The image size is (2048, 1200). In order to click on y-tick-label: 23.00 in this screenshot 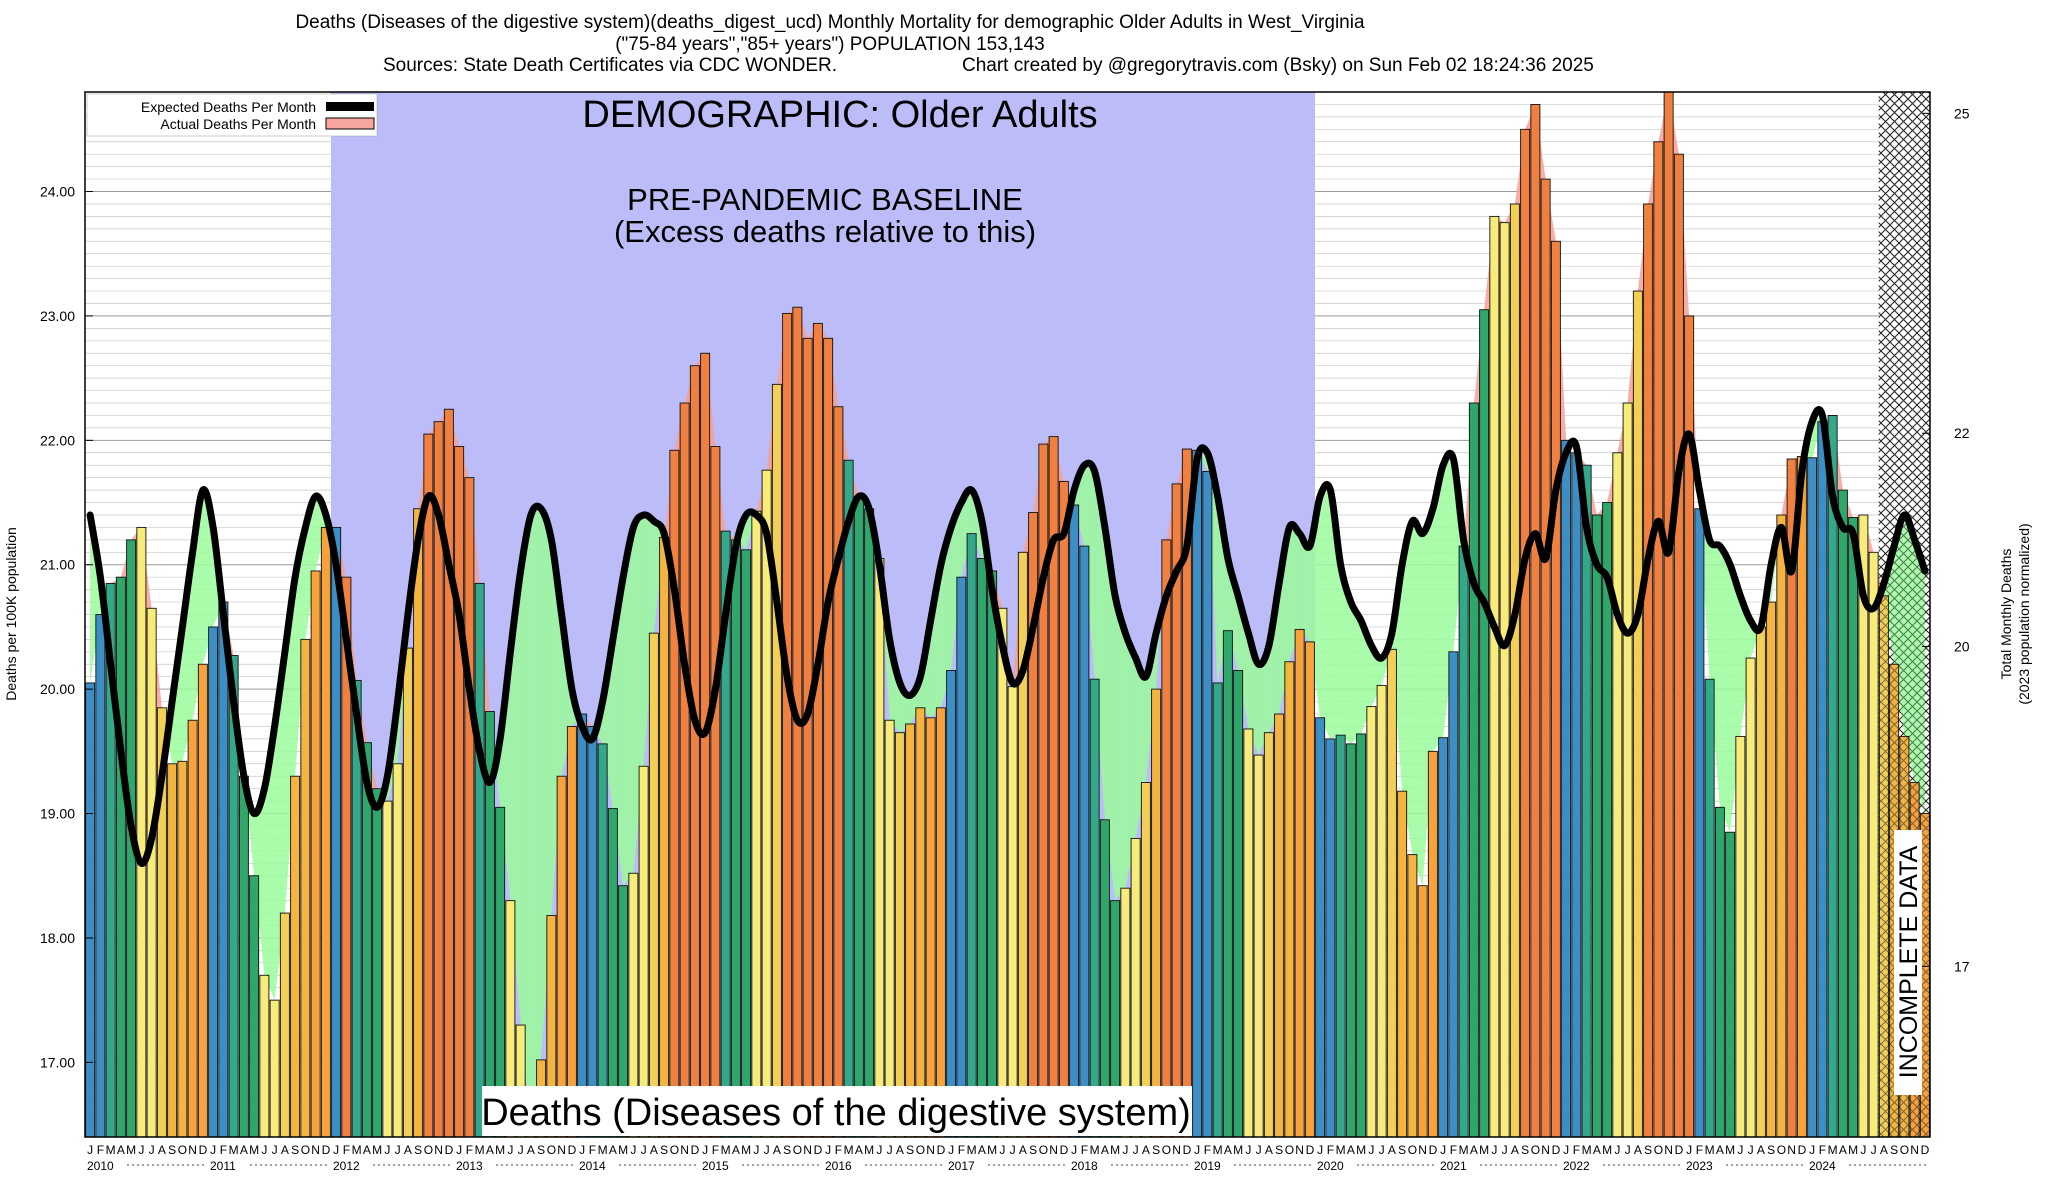, I will do `click(57, 316)`.